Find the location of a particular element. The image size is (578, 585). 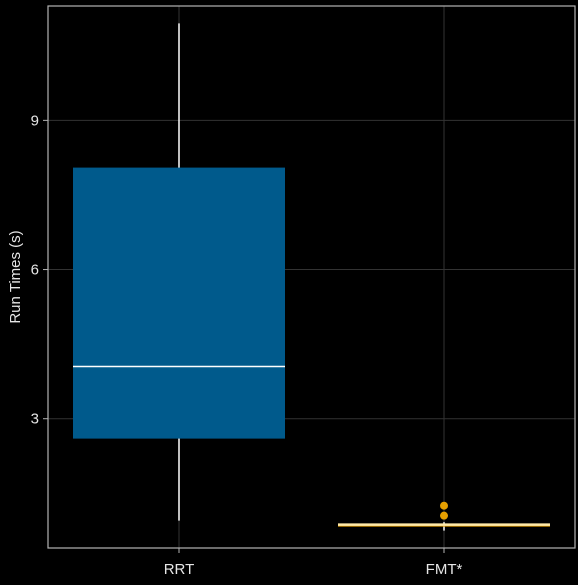

y-axis-title: Run Times (s) is located at coordinates (15, 276).